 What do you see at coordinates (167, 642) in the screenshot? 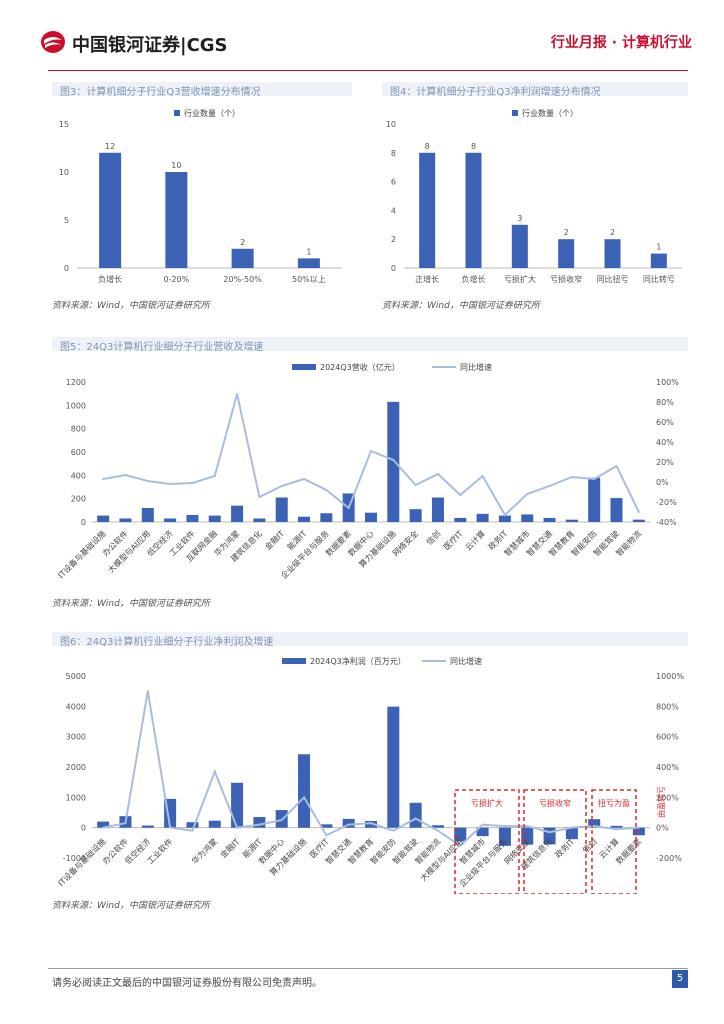
I see `fig6-title: 图6：24Q3计算机行业细分子行业净利润及增速` at bounding box center [167, 642].